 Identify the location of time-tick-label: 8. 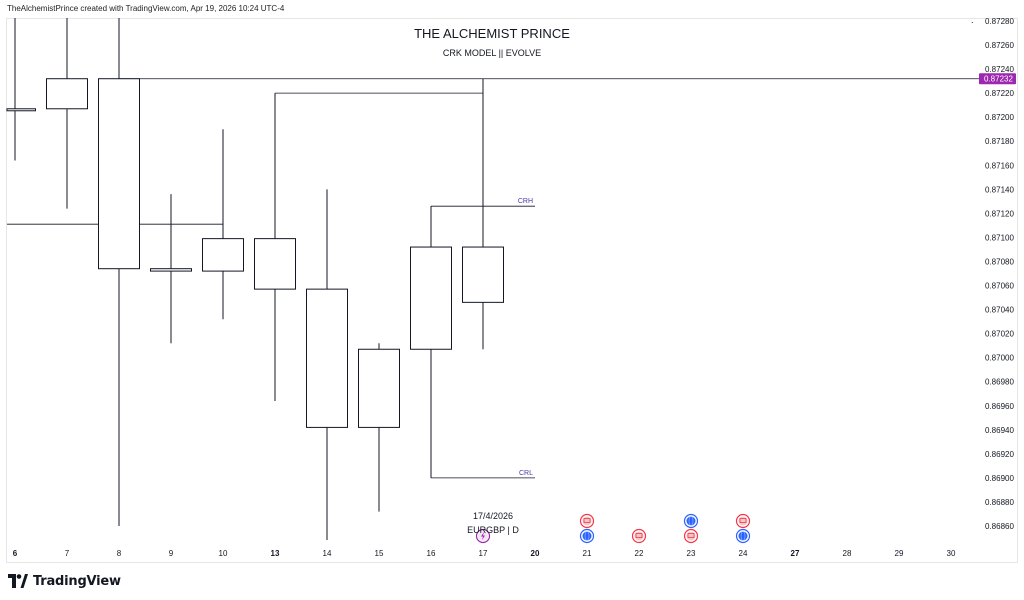
(119, 553).